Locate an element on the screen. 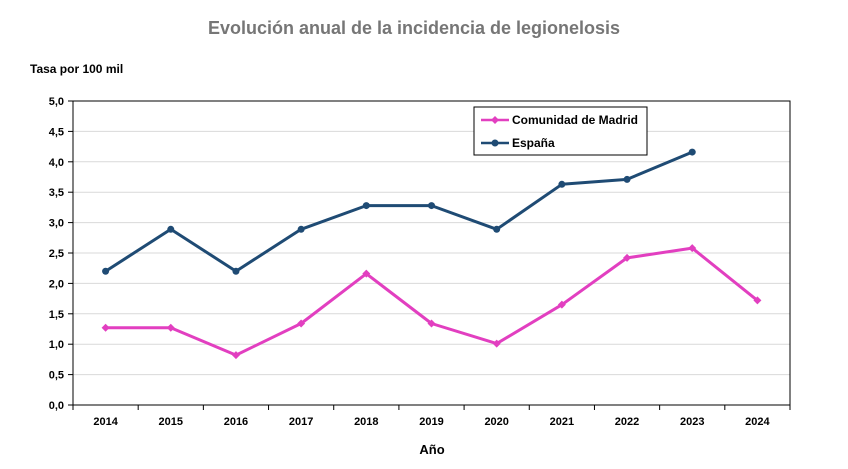 The height and width of the screenshot is (469, 848). legend: Comunidad de Madrid España is located at coordinates (560, 131).